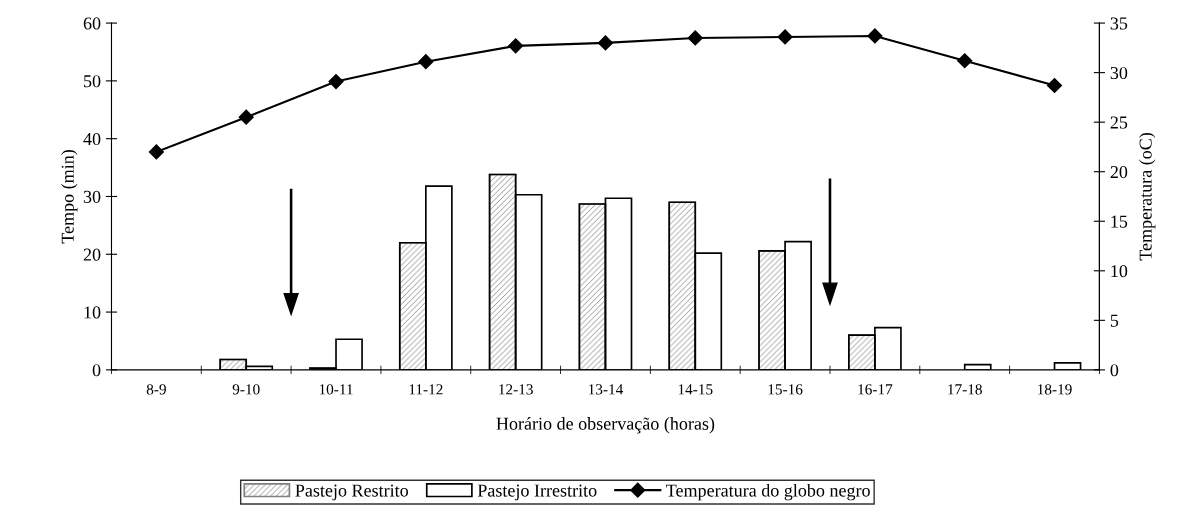 The width and height of the screenshot is (1186, 513). What do you see at coordinates (785, 389) in the screenshot?
I see `x-tick-label: 15-16` at bounding box center [785, 389].